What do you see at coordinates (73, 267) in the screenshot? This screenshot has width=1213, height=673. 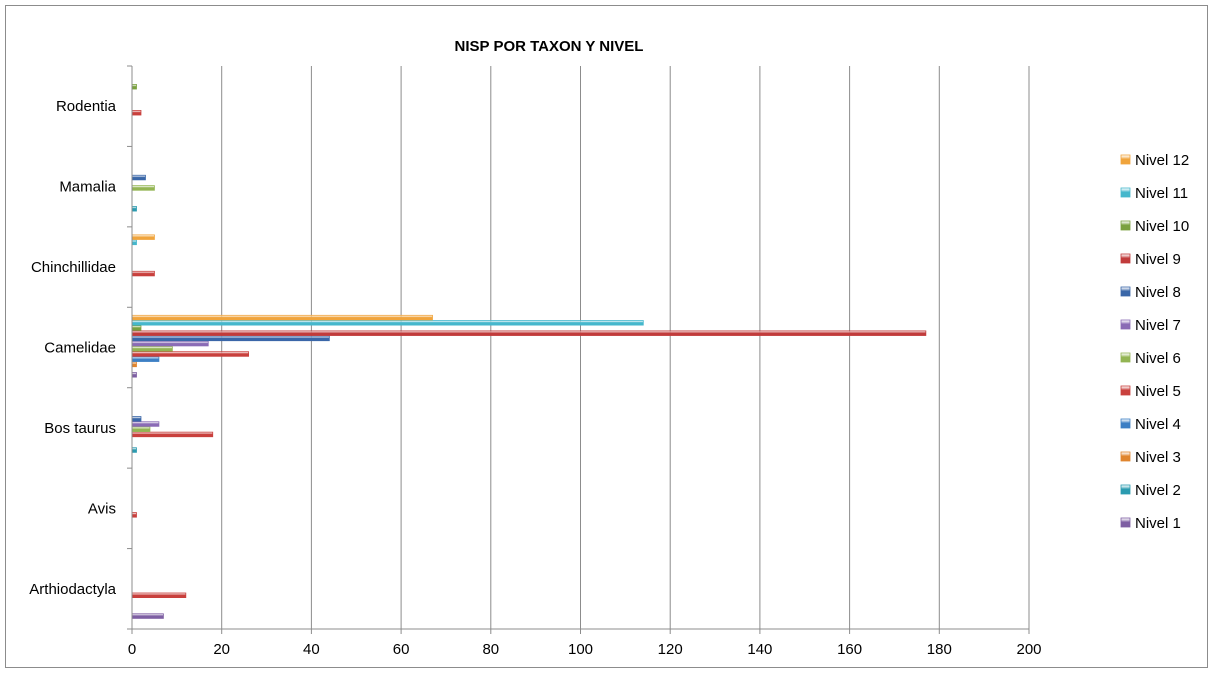 I see `category-label-chinchillidae: Chinchillidae` at bounding box center [73, 267].